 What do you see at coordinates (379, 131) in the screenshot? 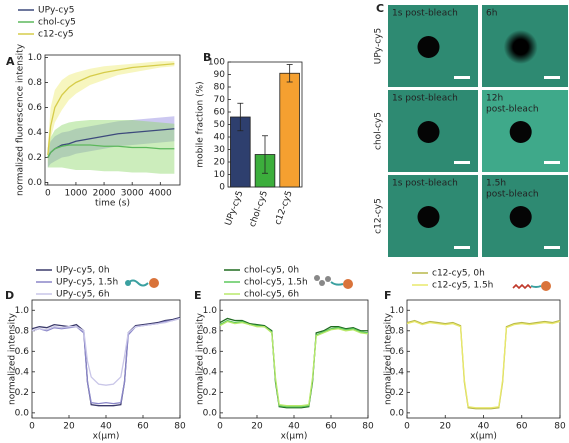
I see `row-label: chol-cy5` at bounding box center [379, 131].